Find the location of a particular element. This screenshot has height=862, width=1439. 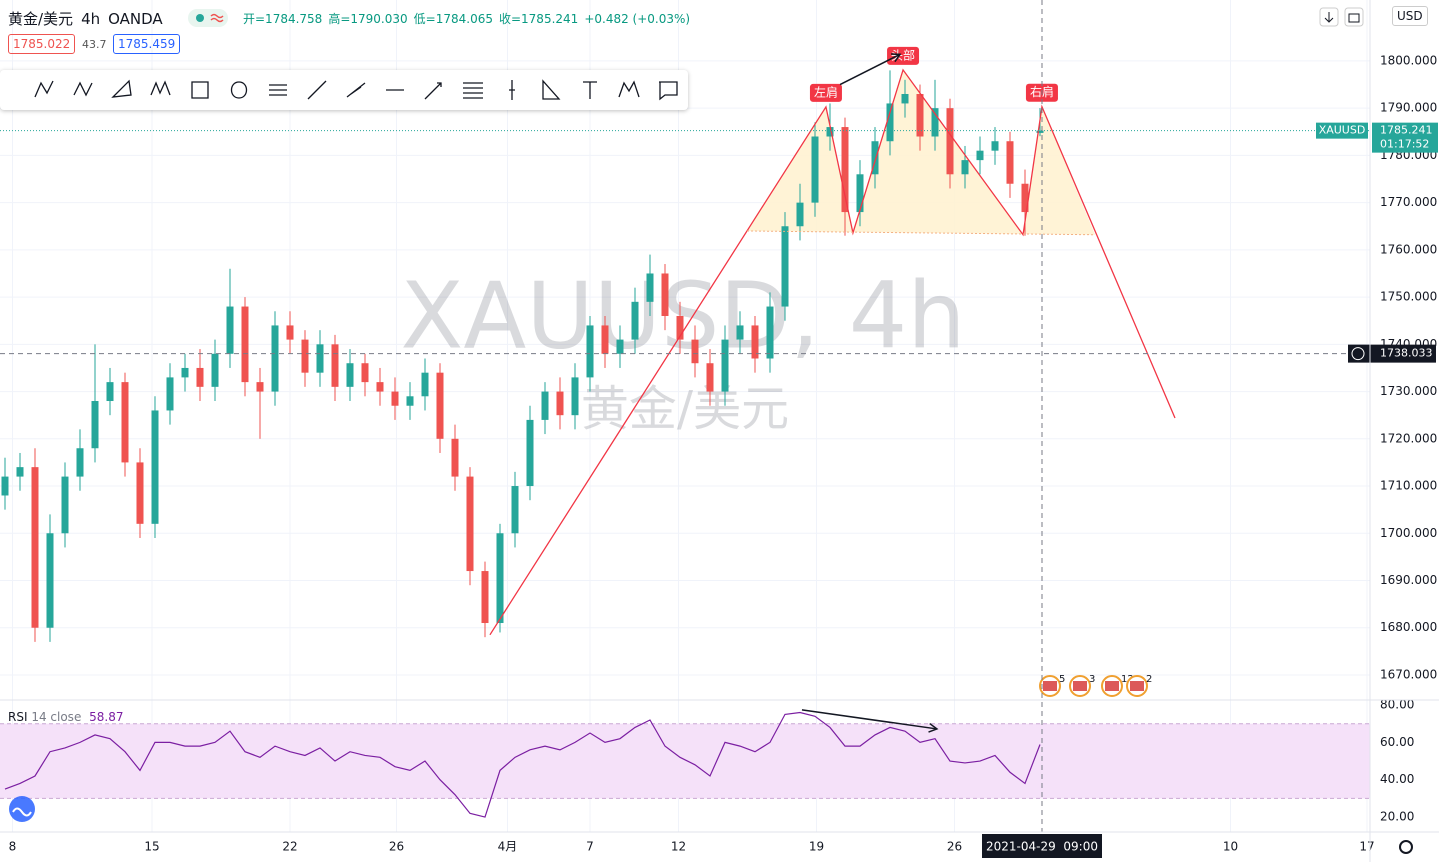

event-count: 12 is located at coordinates (1127, 679).